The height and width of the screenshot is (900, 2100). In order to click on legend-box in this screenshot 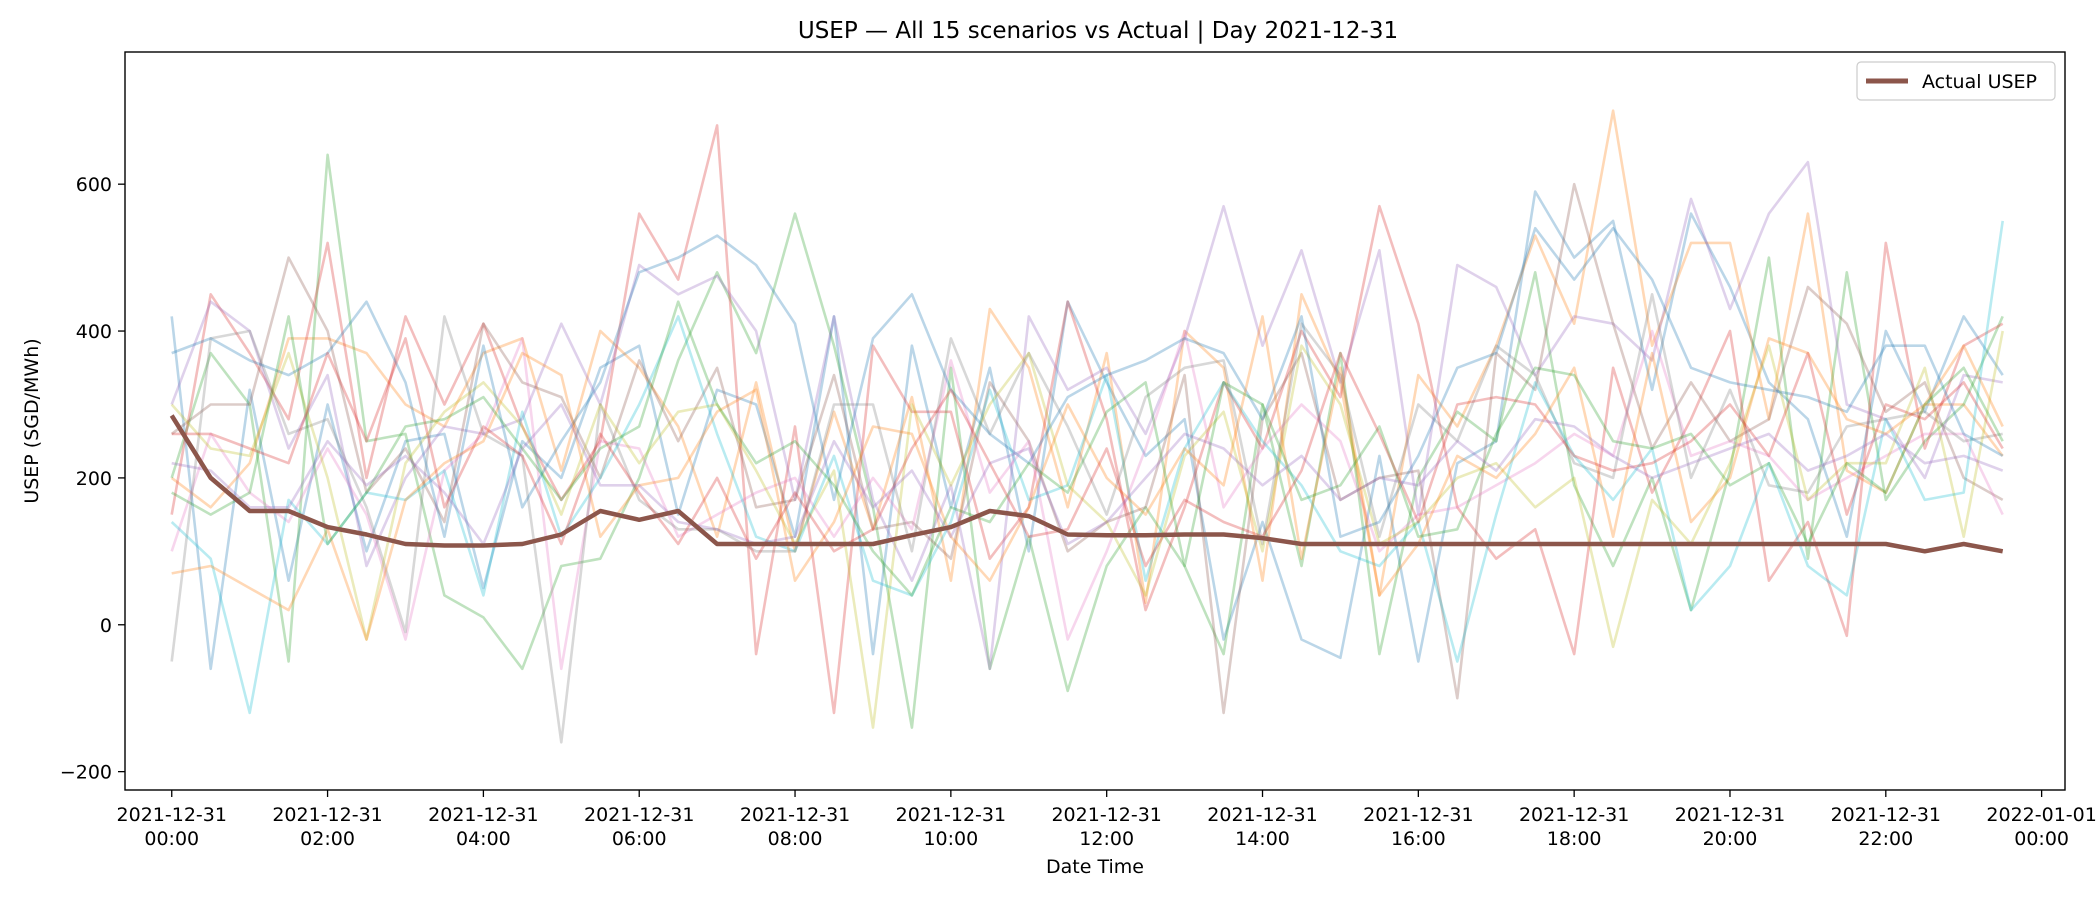, I will do `click(1956, 81)`.